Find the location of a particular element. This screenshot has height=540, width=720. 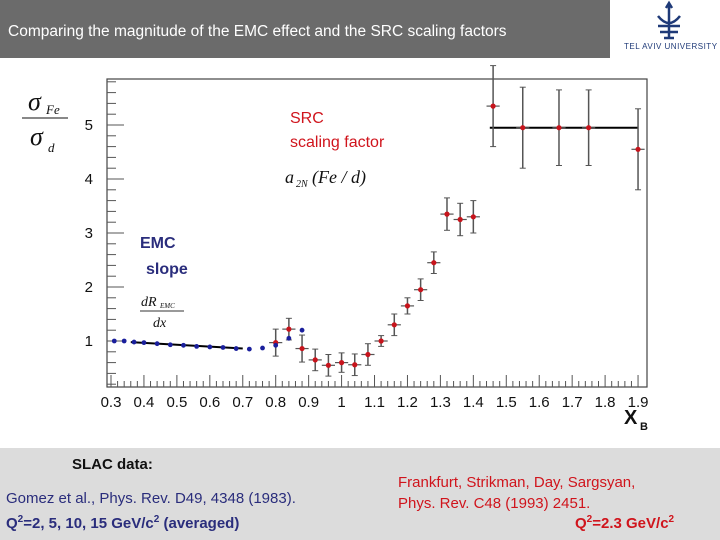

src-label-line2: scaling factor is located at coordinates (337, 142).